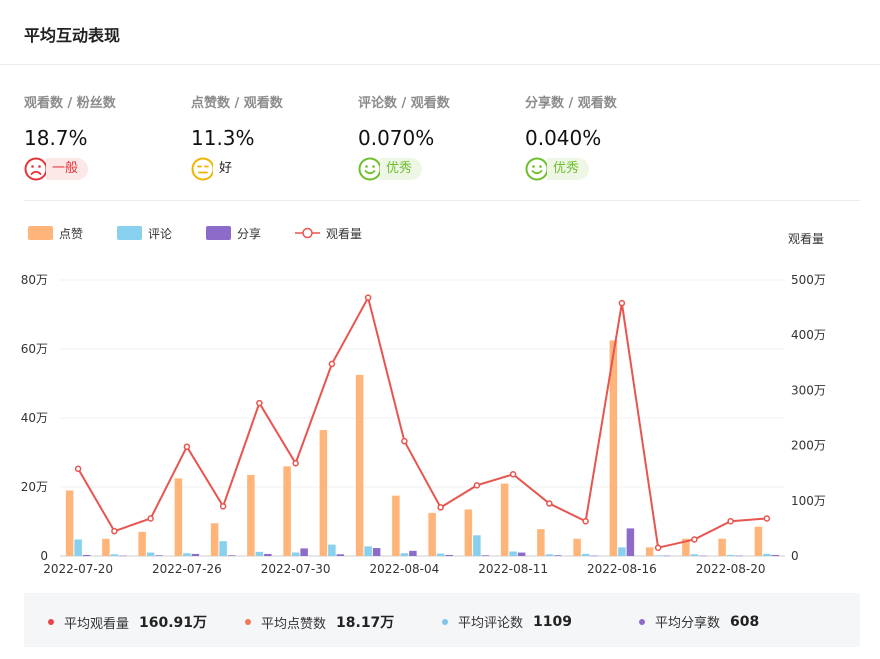 This screenshot has height=659, width=880. I want to click on x-tick-label: 2022-08-11, so click(513, 569).